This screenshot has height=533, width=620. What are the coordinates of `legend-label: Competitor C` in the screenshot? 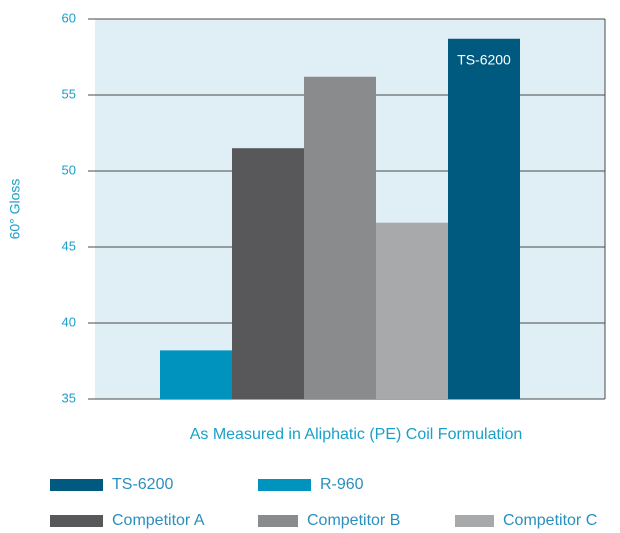 It's located at (550, 520).